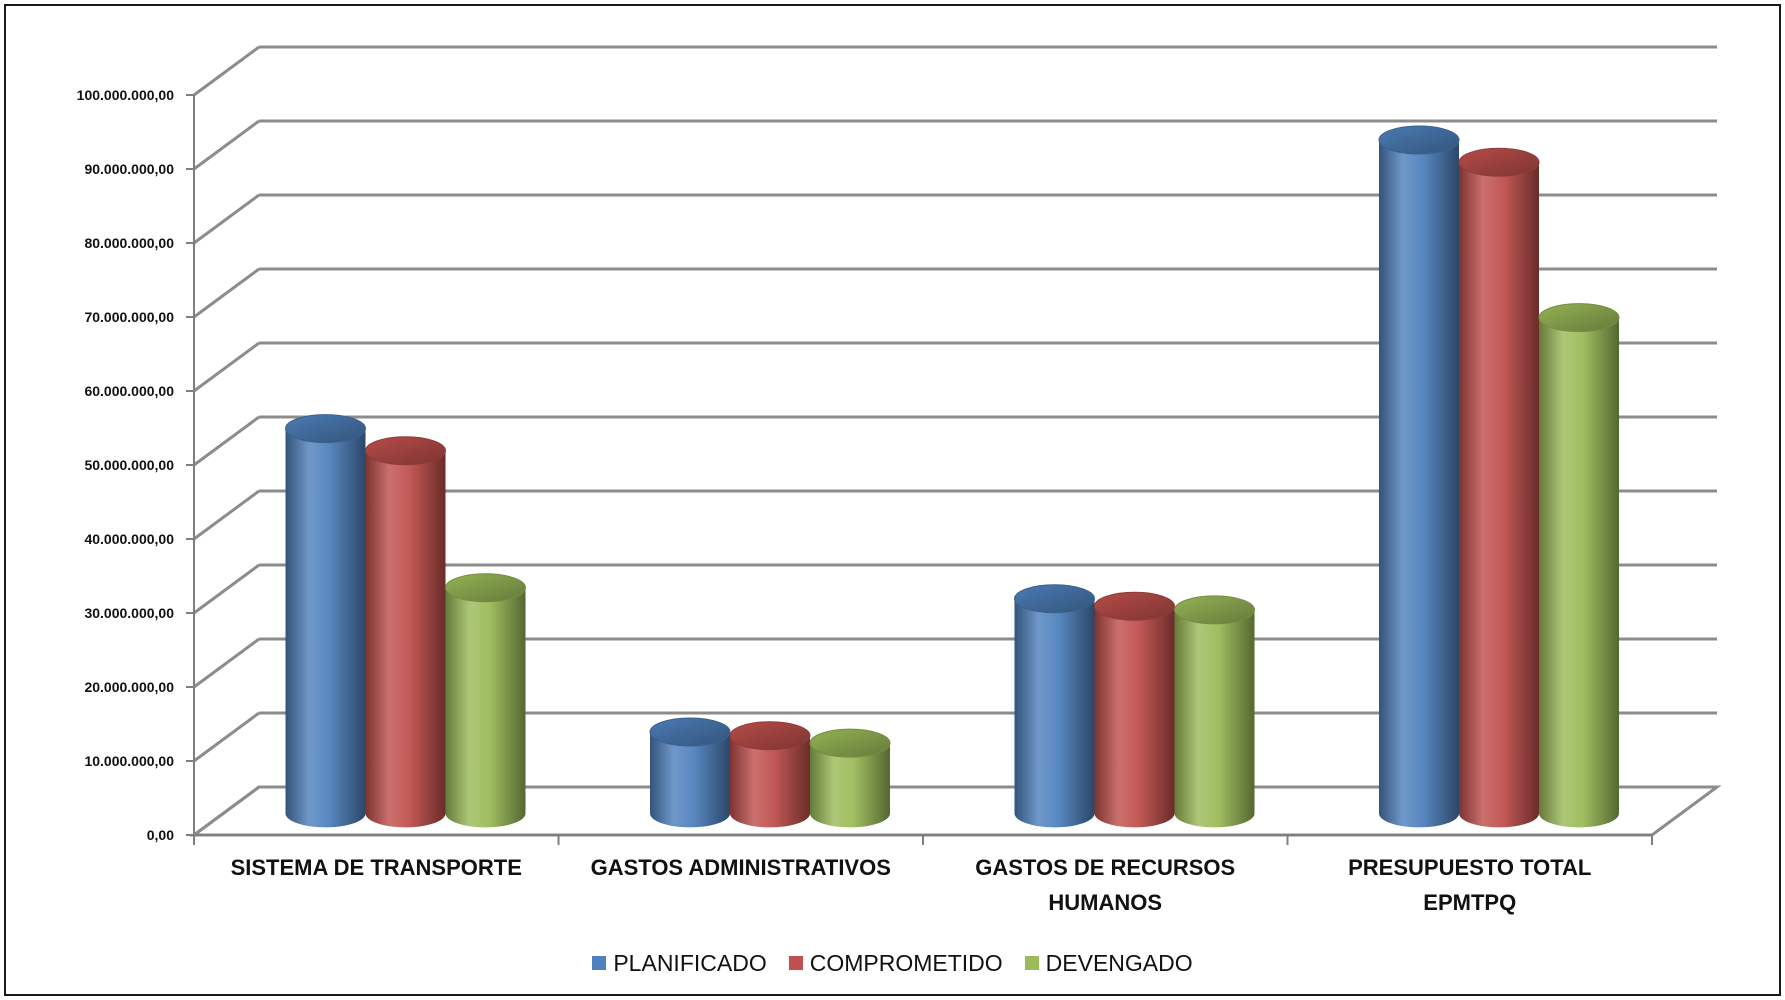 The height and width of the screenshot is (1000, 1785). Describe the element at coordinates (129, 243) in the screenshot. I see `y-tick-label: 80.000.000,00` at that location.